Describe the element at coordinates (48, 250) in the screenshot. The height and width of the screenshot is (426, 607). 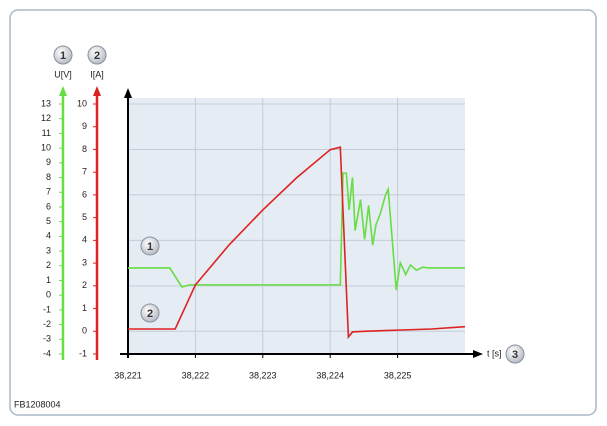
I see `y-tick-label: 3` at that location.